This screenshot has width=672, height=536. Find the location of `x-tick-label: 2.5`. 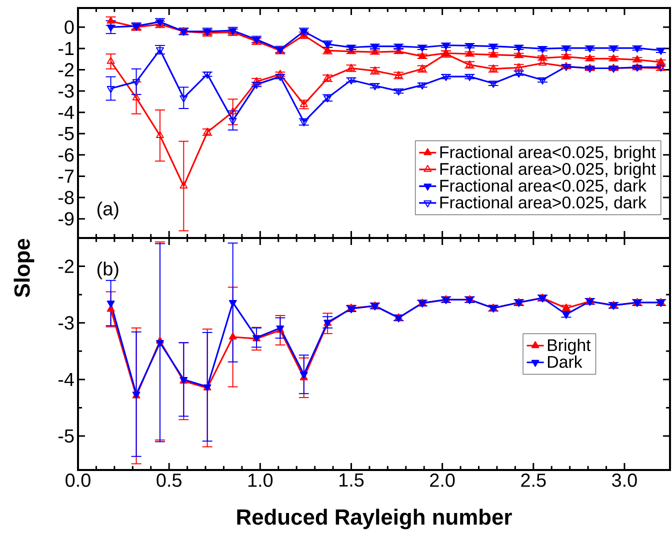

x-tick-label: 2.5 is located at coordinates (533, 480).